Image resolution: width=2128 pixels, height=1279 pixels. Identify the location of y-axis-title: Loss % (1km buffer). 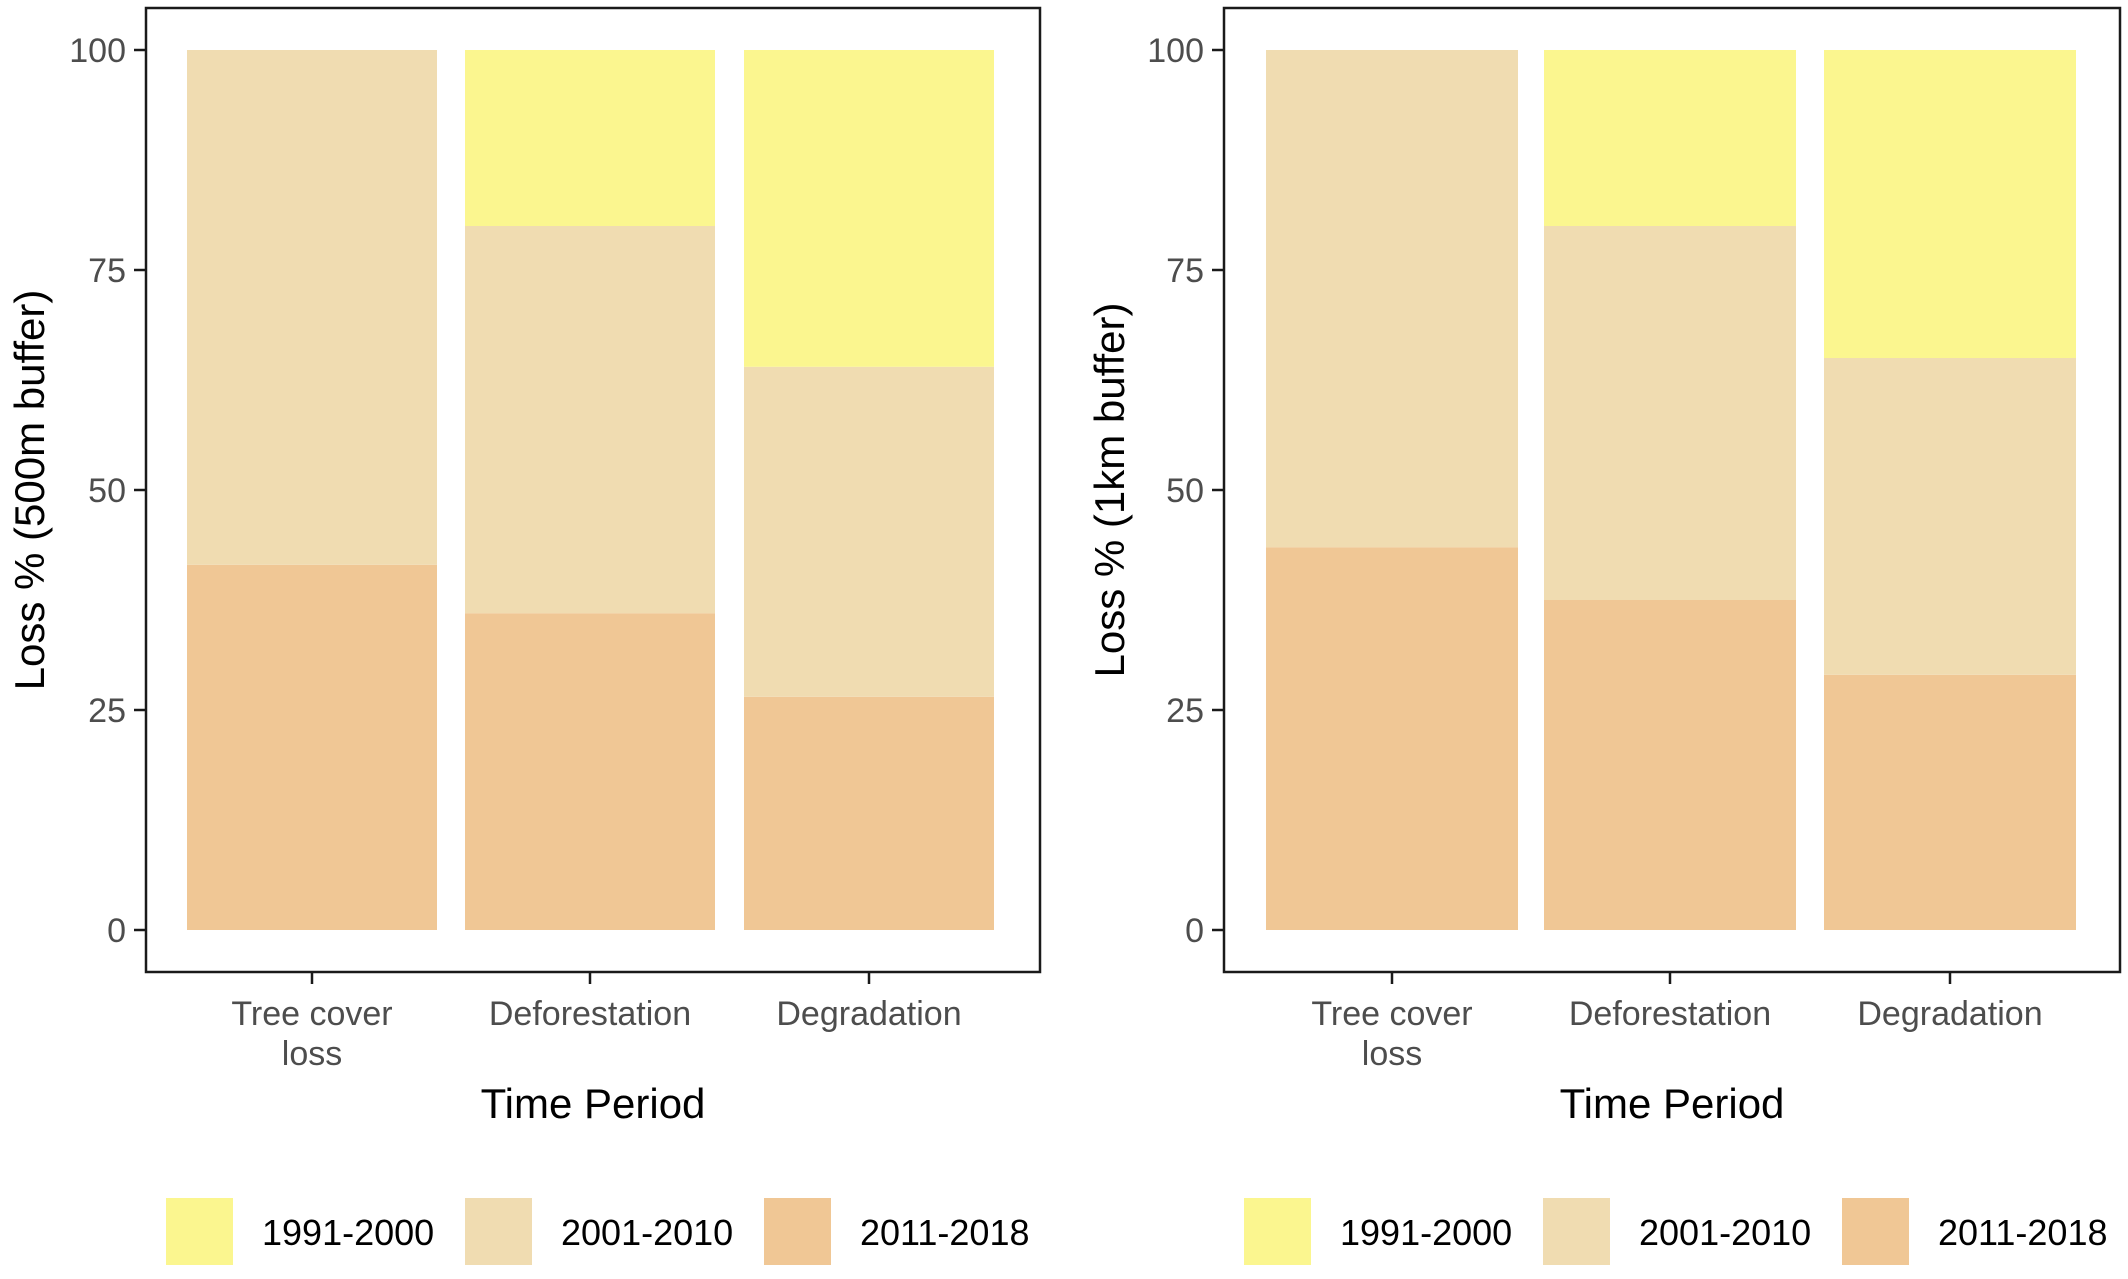
(1109, 489).